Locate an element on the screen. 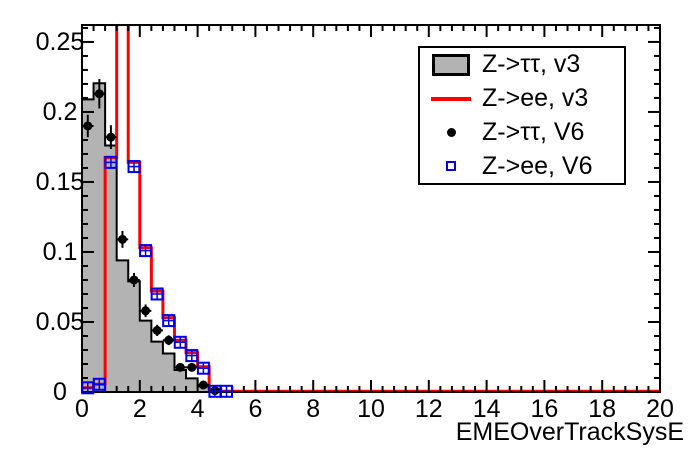 This screenshot has height=472, width=696. blue-square-icon is located at coordinates (451, 166).